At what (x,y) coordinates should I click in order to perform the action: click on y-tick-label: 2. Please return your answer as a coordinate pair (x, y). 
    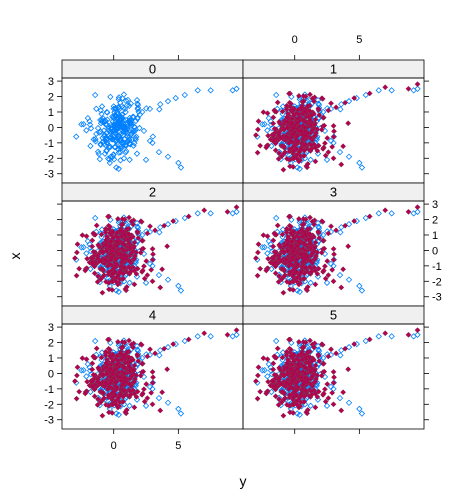
    Looking at the image, I should click on (435, 221).